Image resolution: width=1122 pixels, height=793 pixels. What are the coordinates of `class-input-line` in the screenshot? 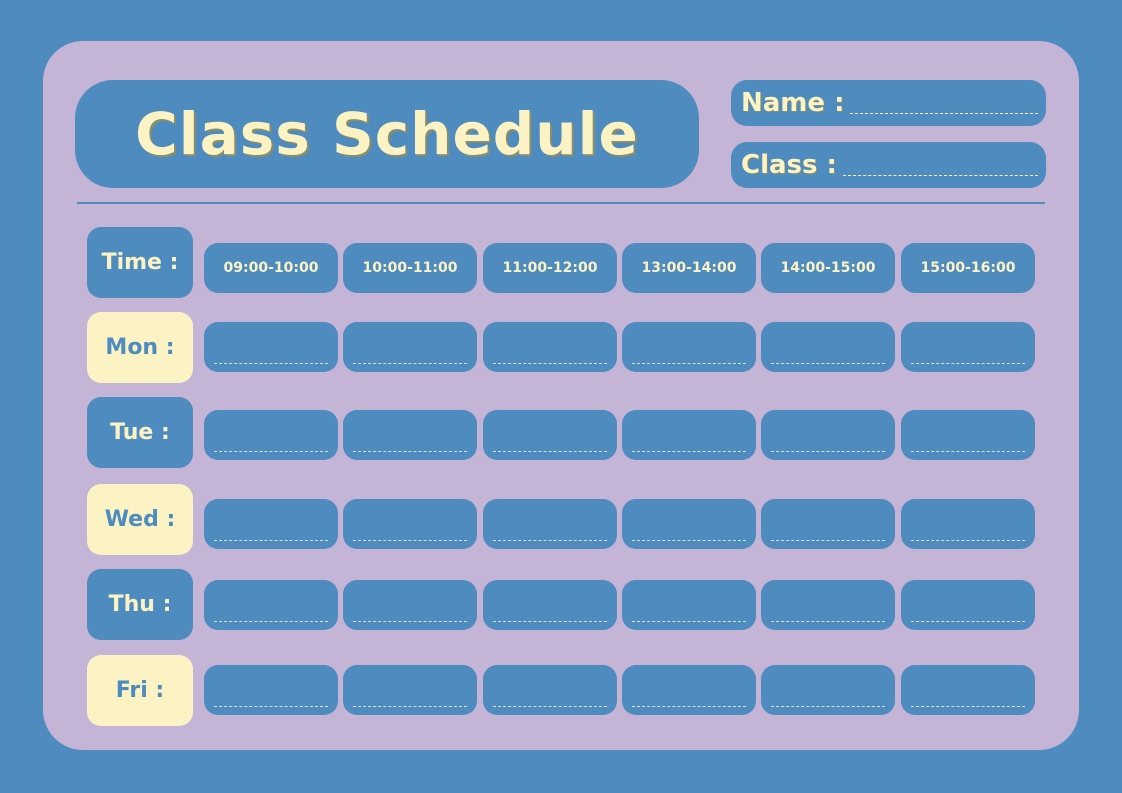 It's located at (940, 175).